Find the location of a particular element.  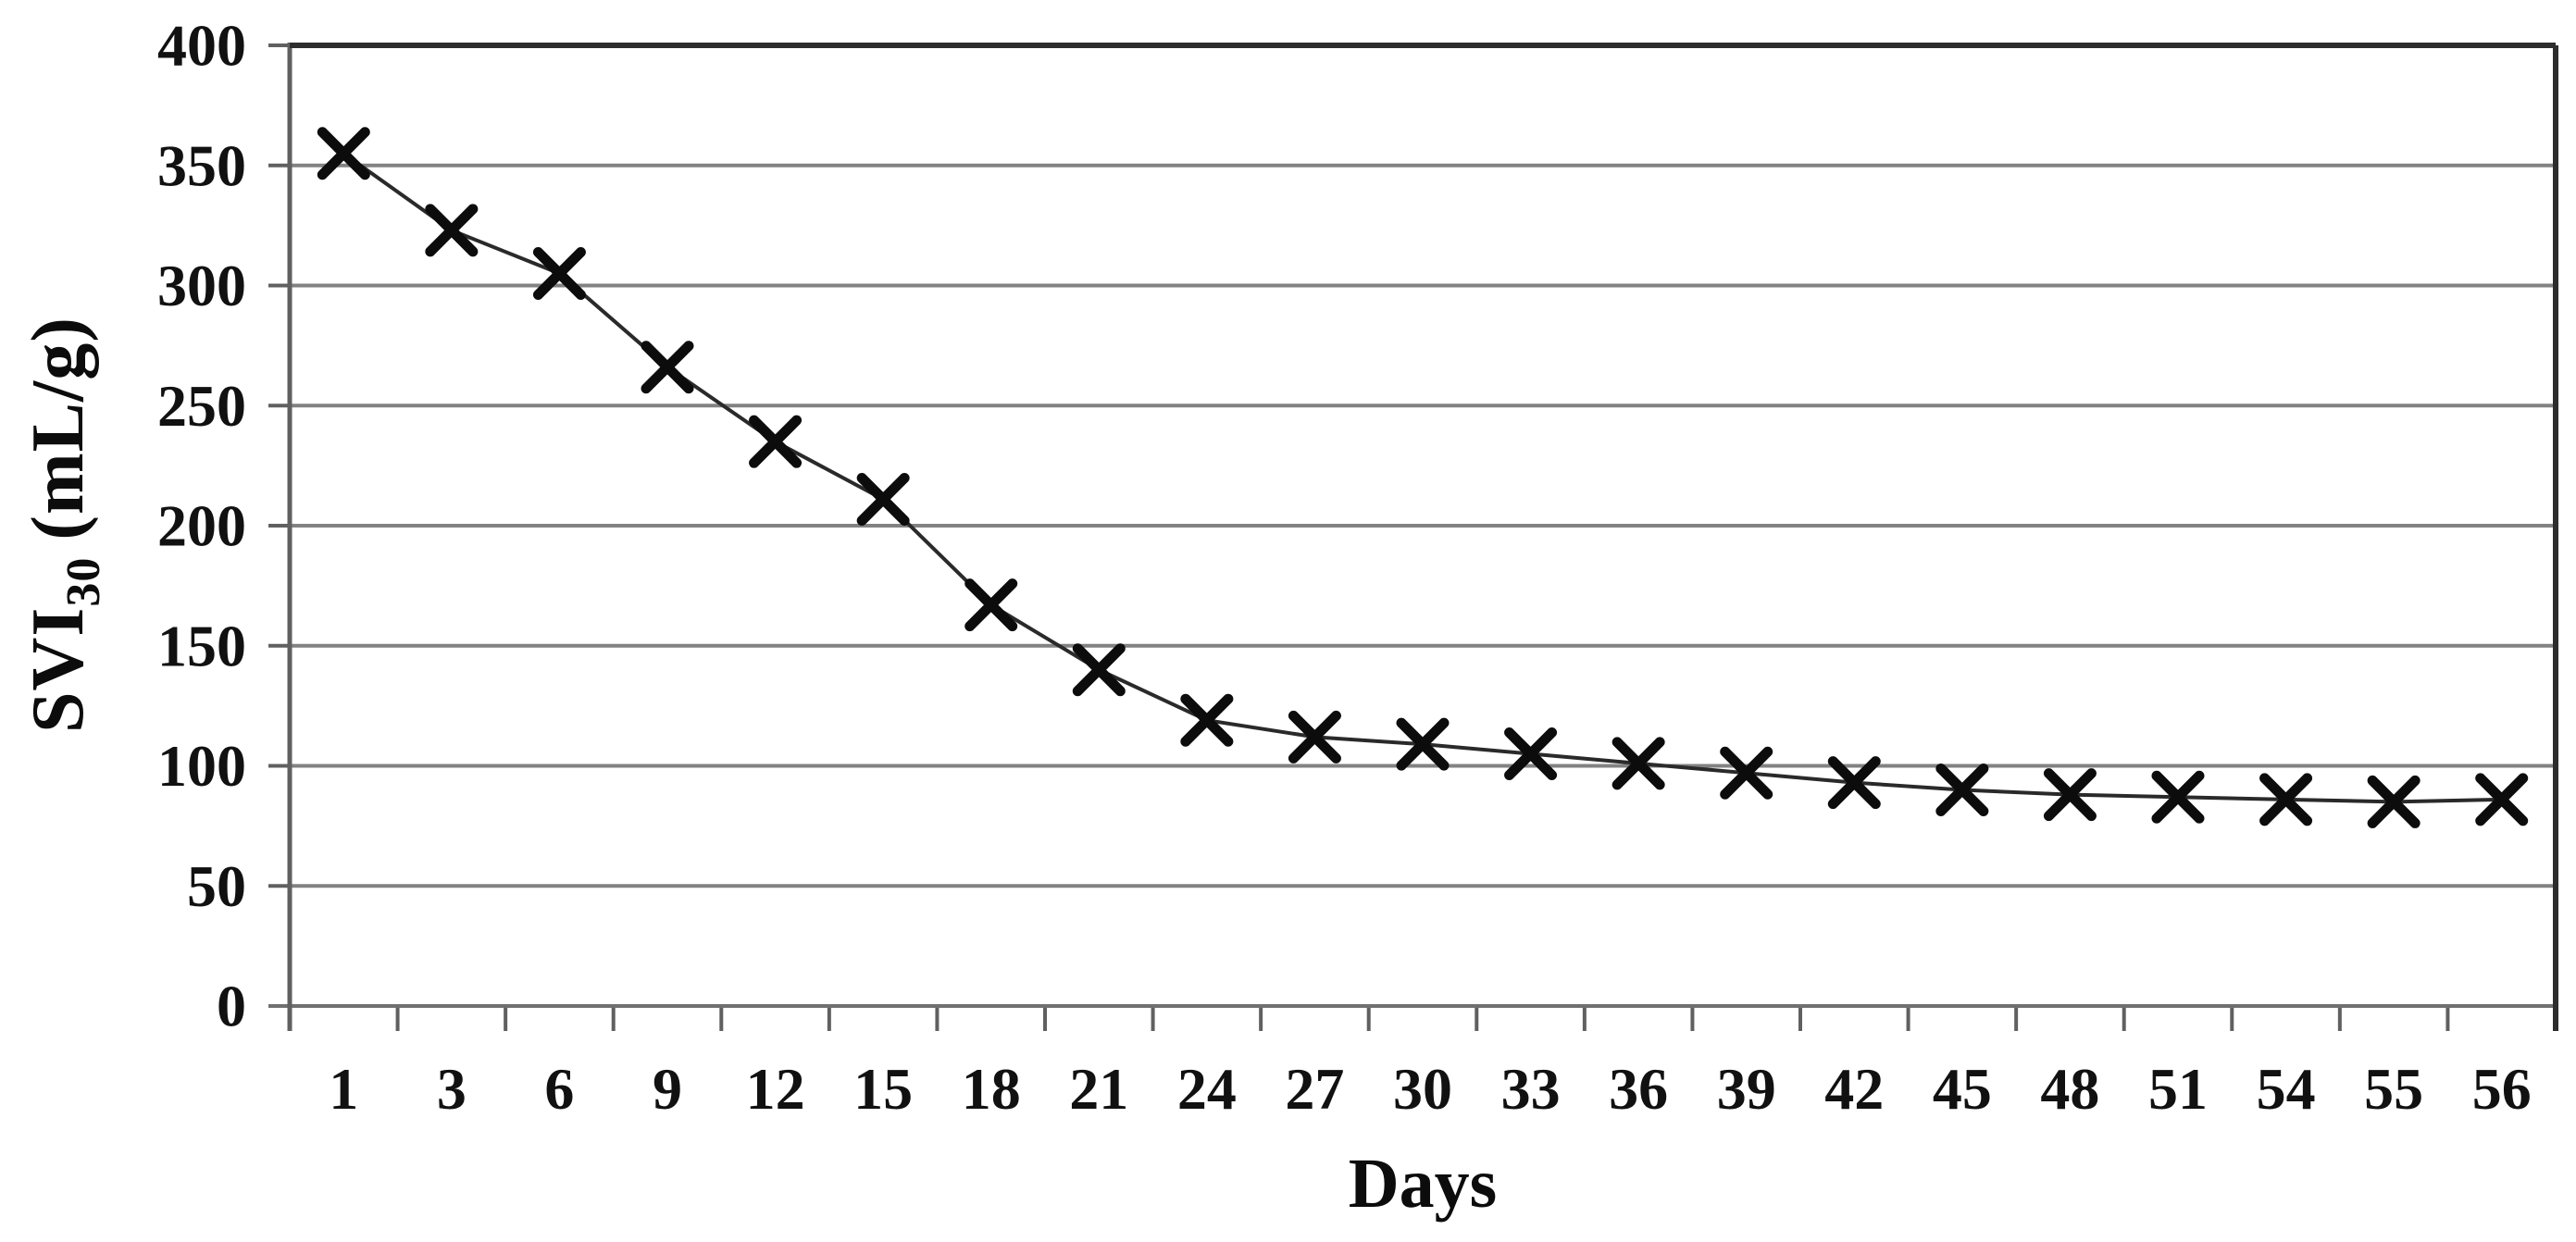

y-tick-label-250: 250 is located at coordinates (201, 406).